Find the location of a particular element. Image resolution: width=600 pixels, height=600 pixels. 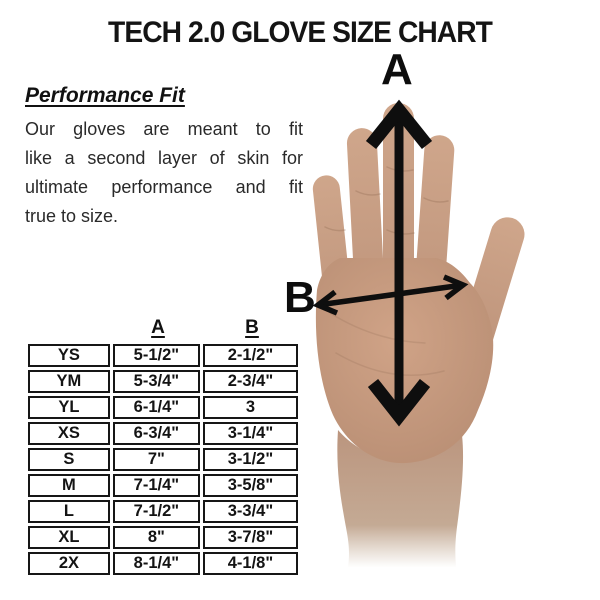

measurement-b-label: B is located at coordinates (300, 297).